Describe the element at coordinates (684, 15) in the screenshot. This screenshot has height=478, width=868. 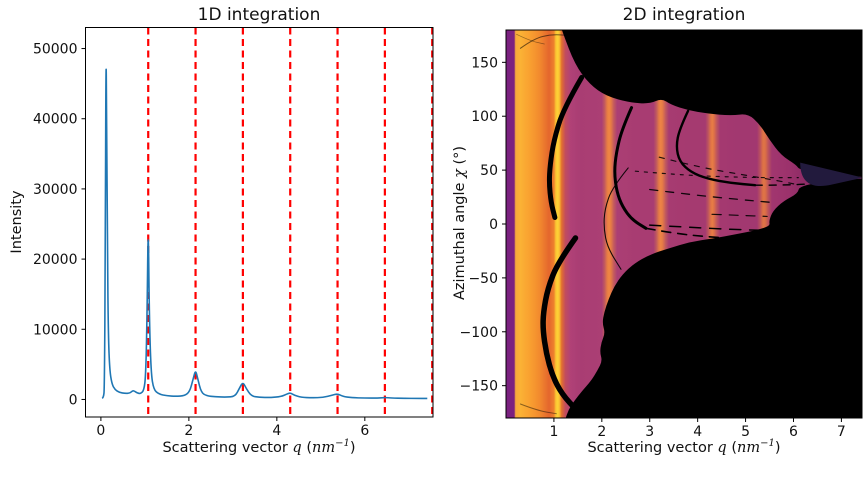
I see `right-plot-title: 2D integration` at that location.